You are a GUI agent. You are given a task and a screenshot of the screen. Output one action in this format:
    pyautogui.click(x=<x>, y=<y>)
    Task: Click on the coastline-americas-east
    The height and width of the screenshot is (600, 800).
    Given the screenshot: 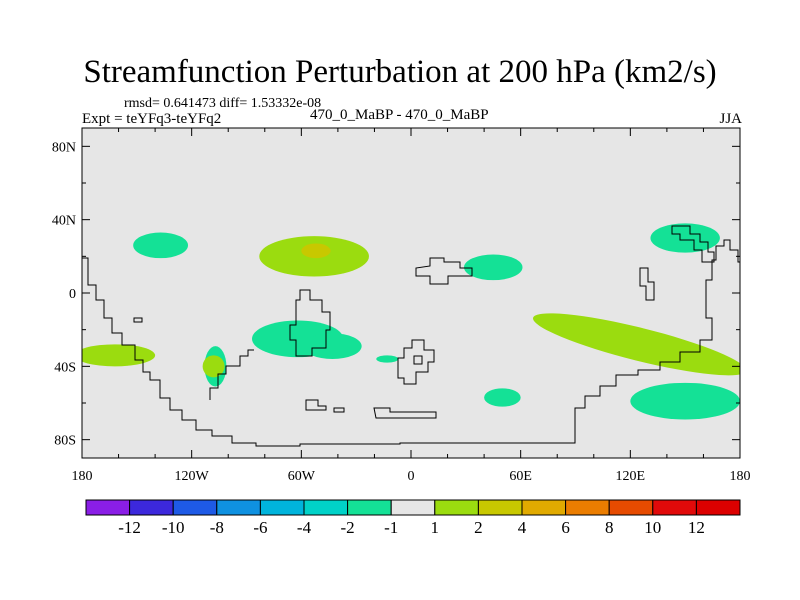 What is the action you would take?
    pyautogui.click(x=231, y=374)
    